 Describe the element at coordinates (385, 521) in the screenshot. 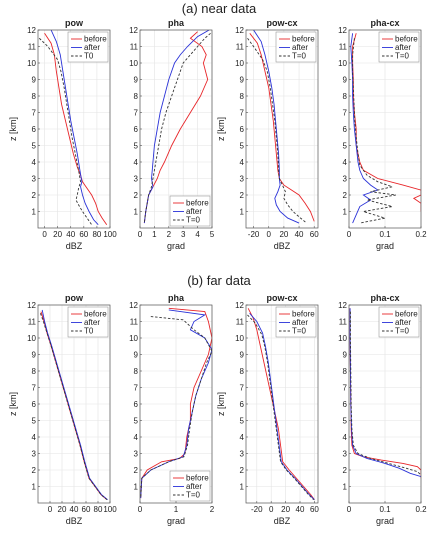

I see `x-axis-label: grad` at that location.